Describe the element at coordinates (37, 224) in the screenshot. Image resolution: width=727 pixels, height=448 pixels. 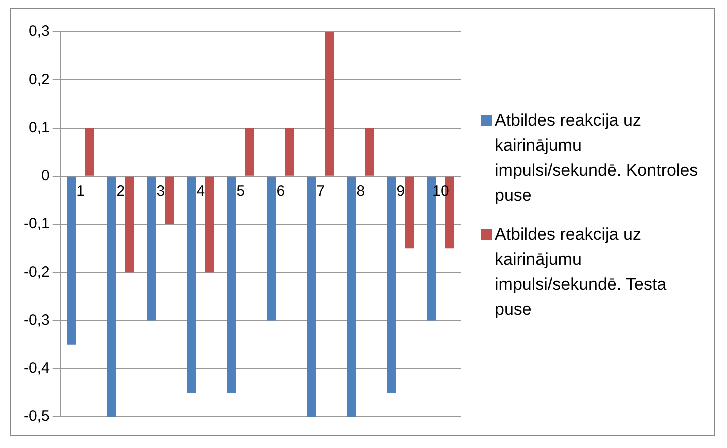
I see `y-tick-label: -0,1` at that location.